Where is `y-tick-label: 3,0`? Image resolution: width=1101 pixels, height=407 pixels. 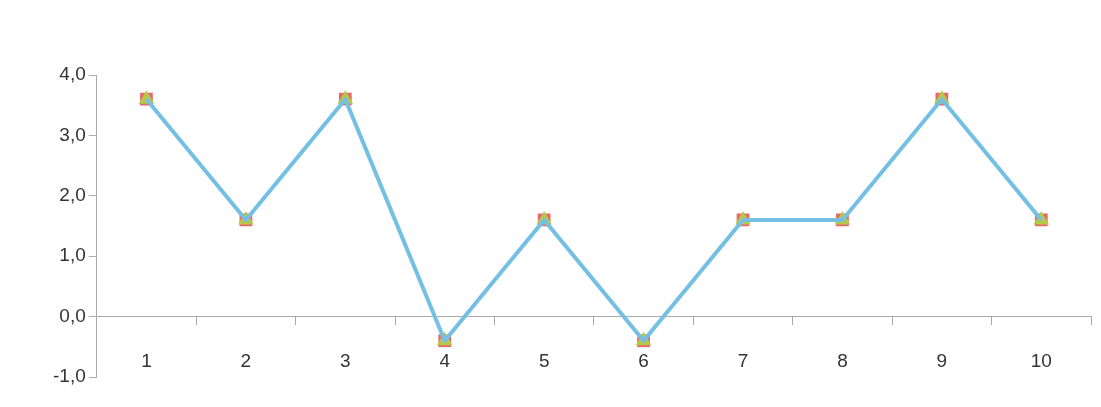 y-tick-label: 3,0 is located at coordinates (72, 134).